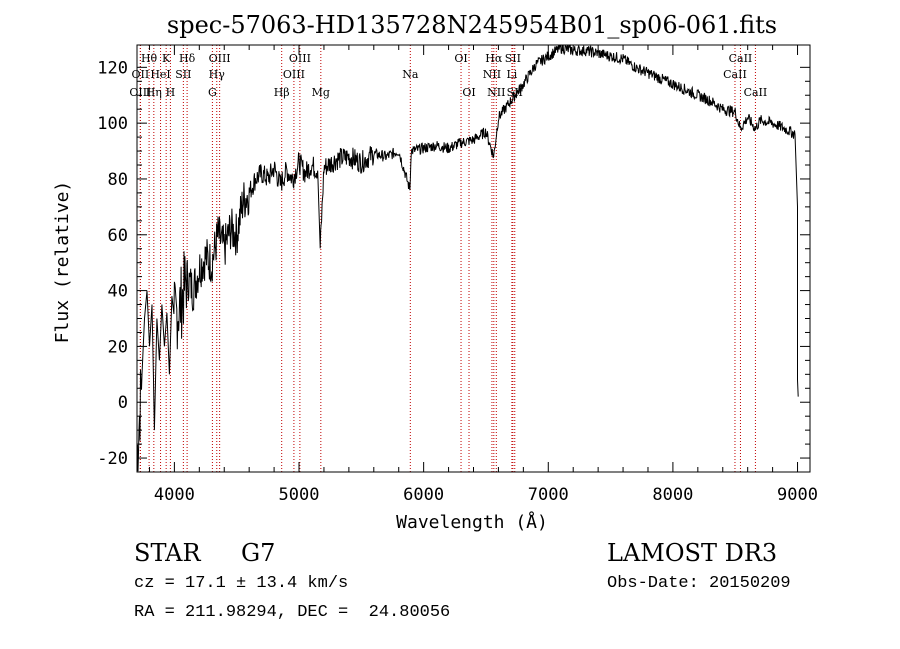  Describe the element at coordinates (423, 495) in the screenshot. I see `x-tick-label: 6000` at that location.